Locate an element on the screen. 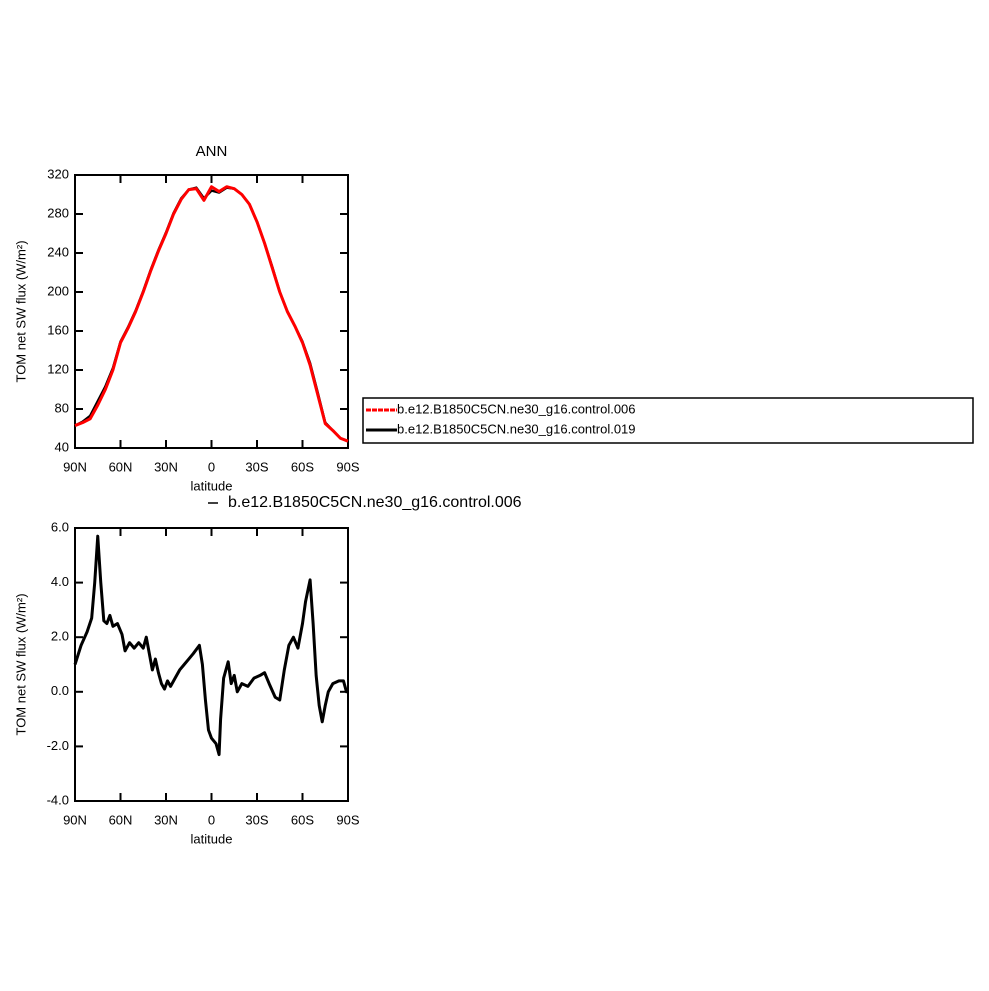  y-tick-label: 160 is located at coordinates (58, 329).